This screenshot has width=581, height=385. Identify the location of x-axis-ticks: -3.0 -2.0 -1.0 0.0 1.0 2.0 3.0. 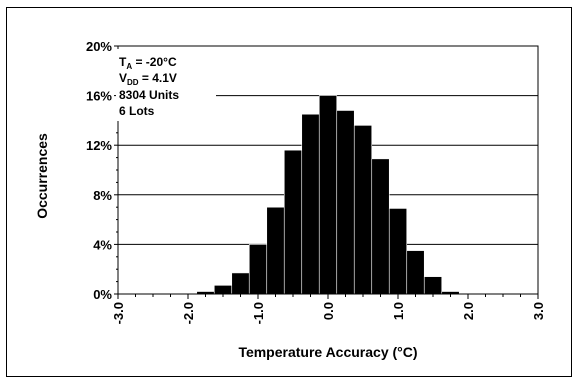
(328, 309).